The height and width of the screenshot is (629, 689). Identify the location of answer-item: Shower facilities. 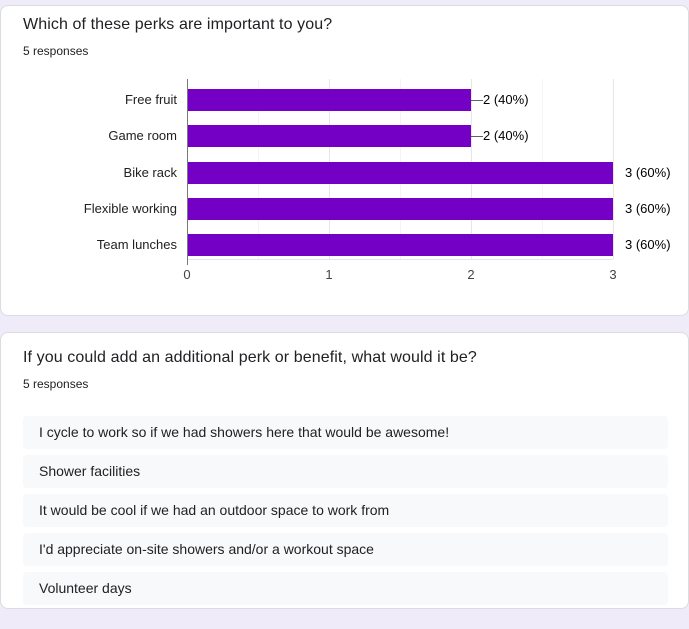
(345, 471).